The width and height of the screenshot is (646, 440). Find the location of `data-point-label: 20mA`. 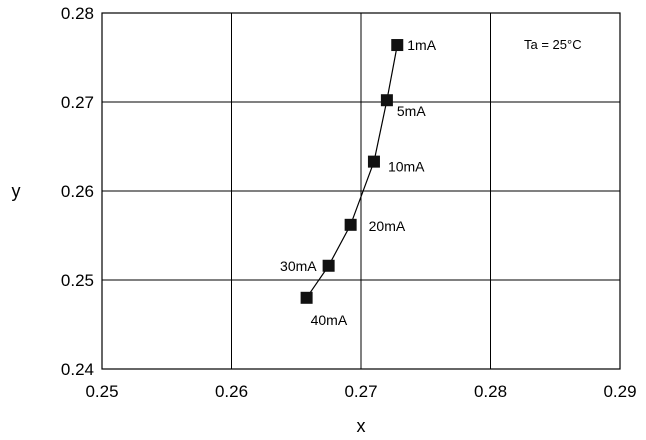

data-point-label: 20mA is located at coordinates (387, 226).